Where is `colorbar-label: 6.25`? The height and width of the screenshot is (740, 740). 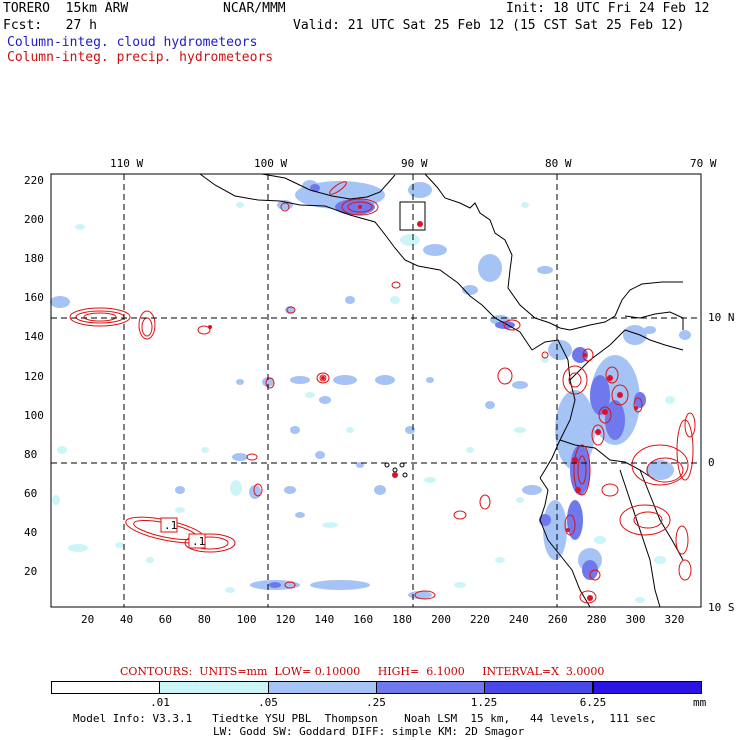 colorbar-label: 6.25 is located at coordinates (593, 702).